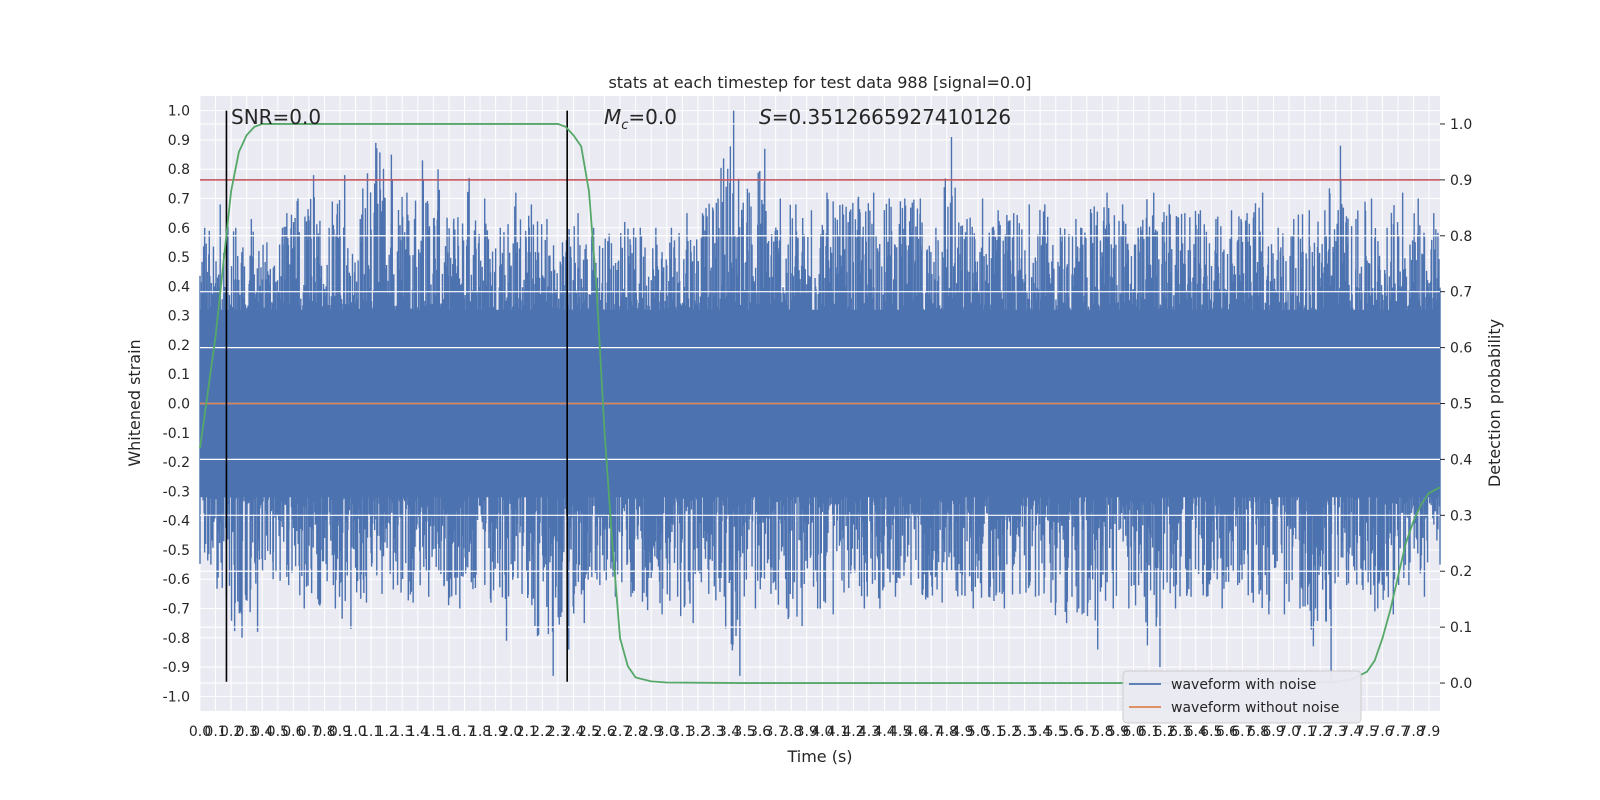 This screenshot has width=1600, height=800. I want to click on x-tick-label: 2.3, so click(558, 732).